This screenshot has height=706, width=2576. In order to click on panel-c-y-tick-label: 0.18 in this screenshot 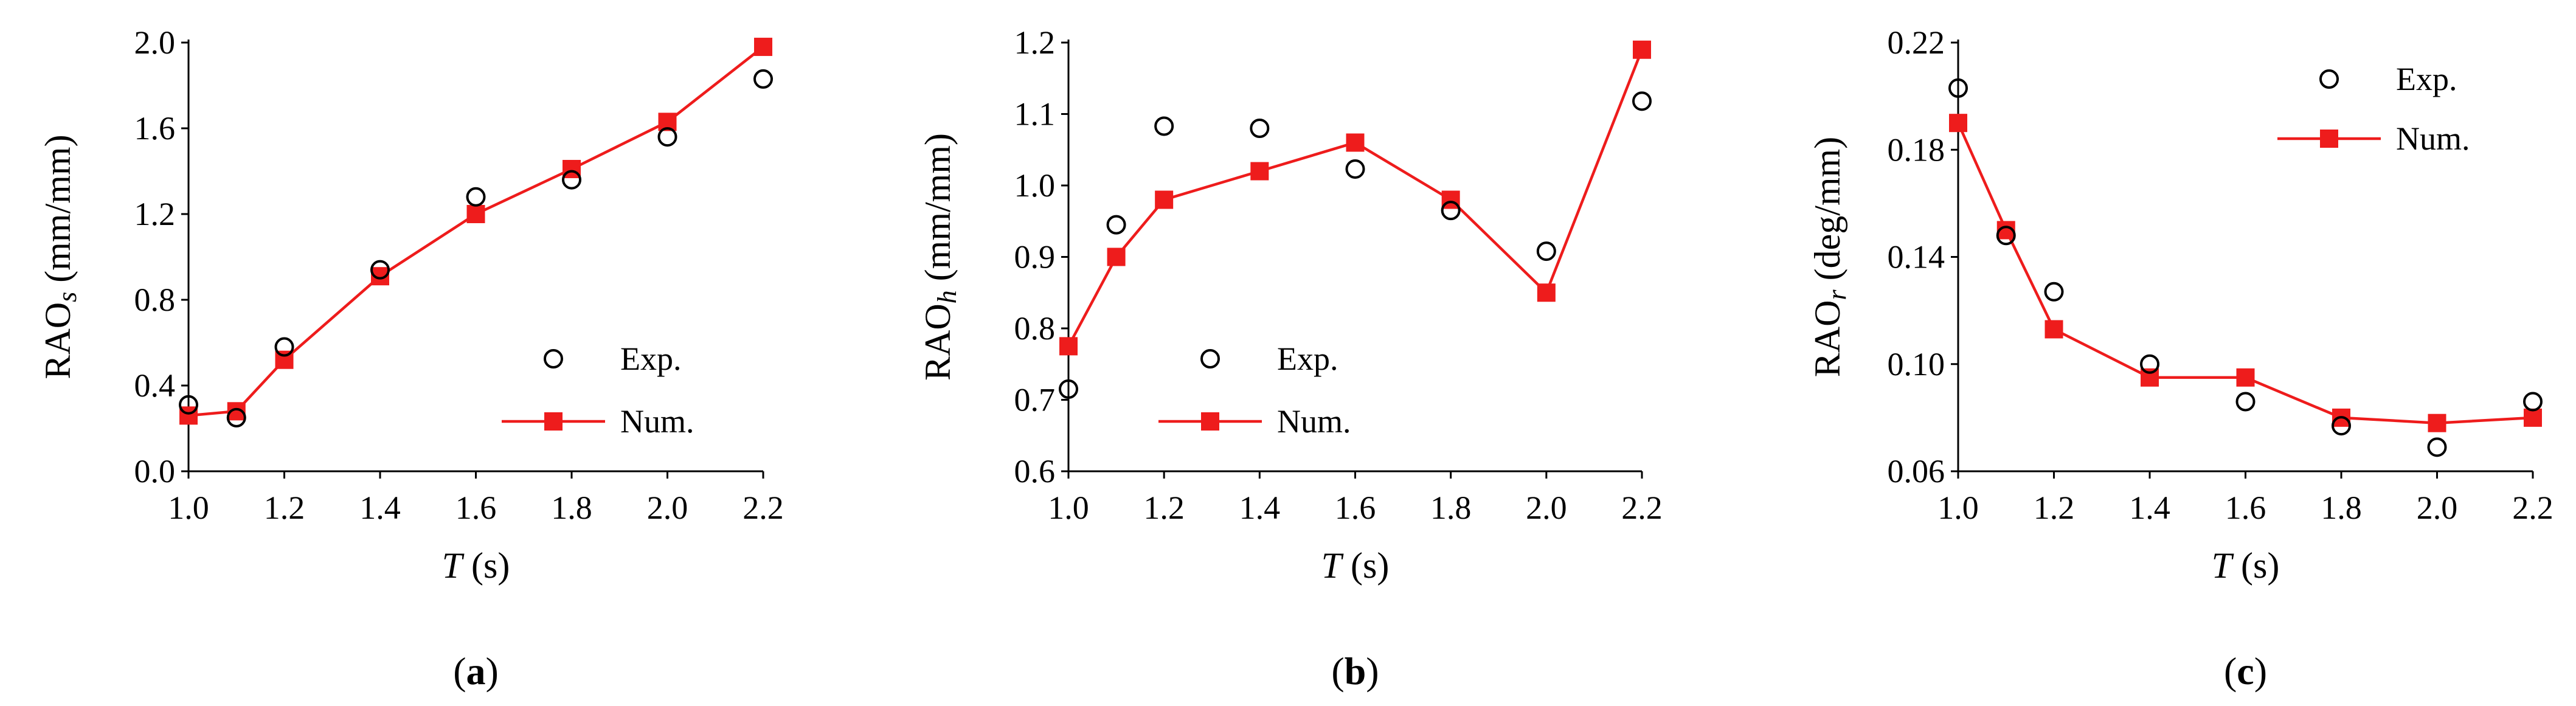, I will do `click(1916, 149)`.